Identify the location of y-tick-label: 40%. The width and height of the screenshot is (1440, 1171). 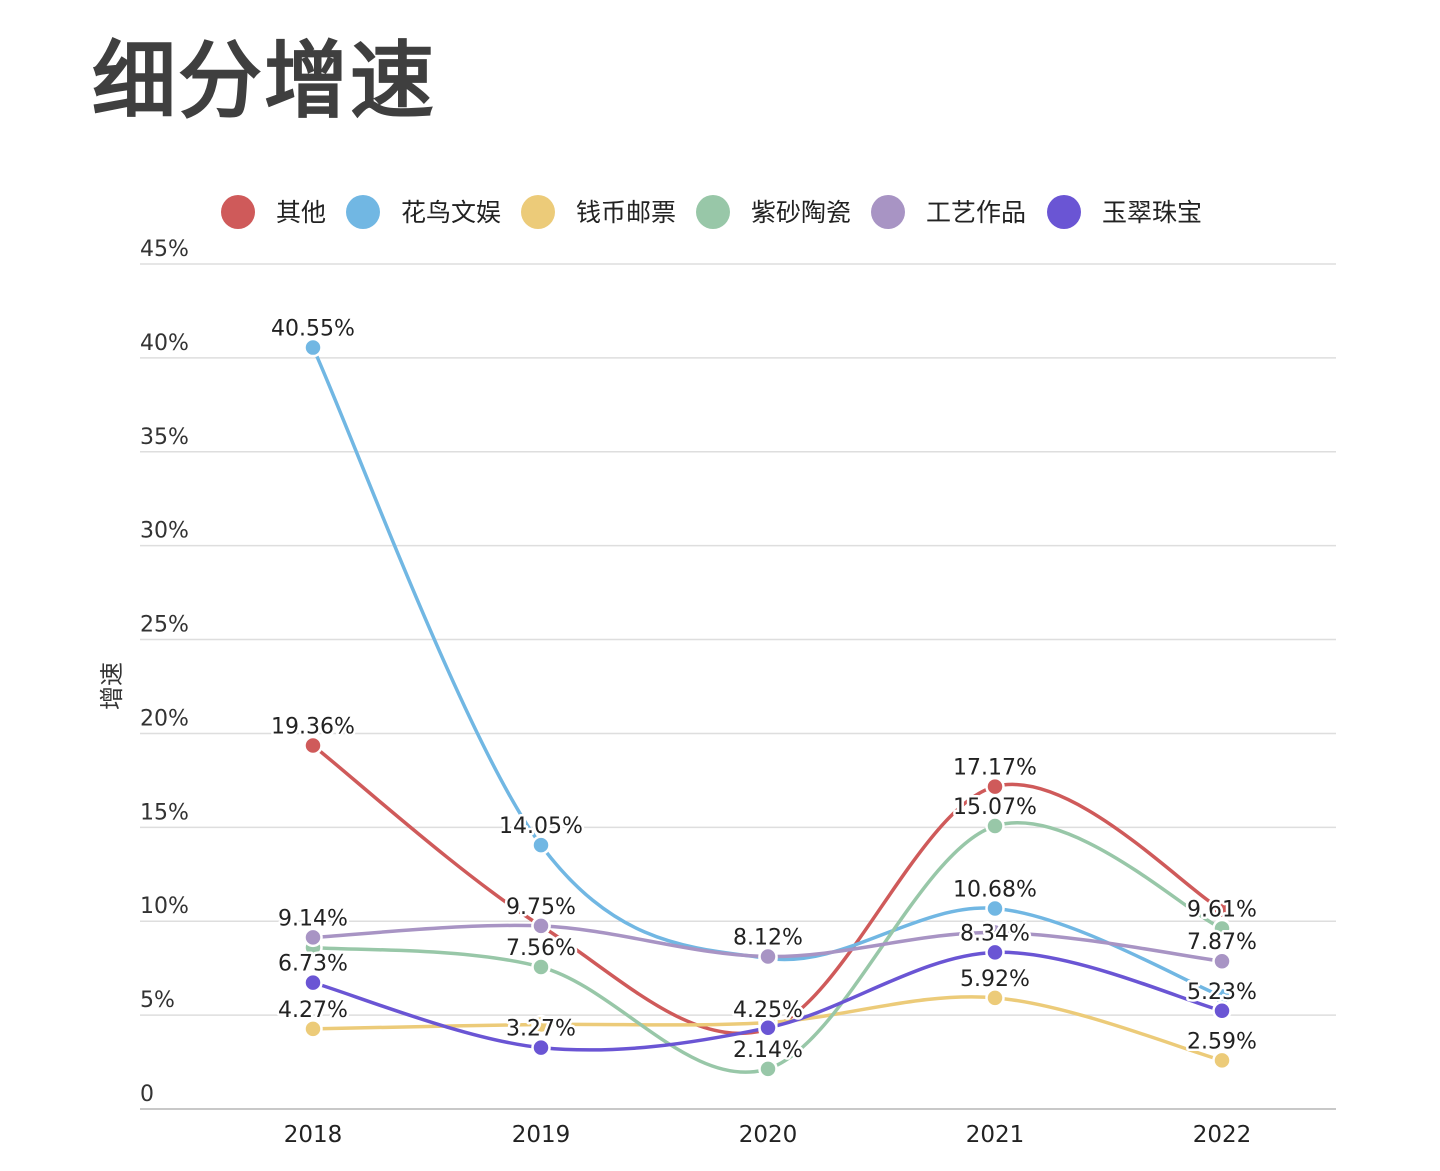
(164, 343).